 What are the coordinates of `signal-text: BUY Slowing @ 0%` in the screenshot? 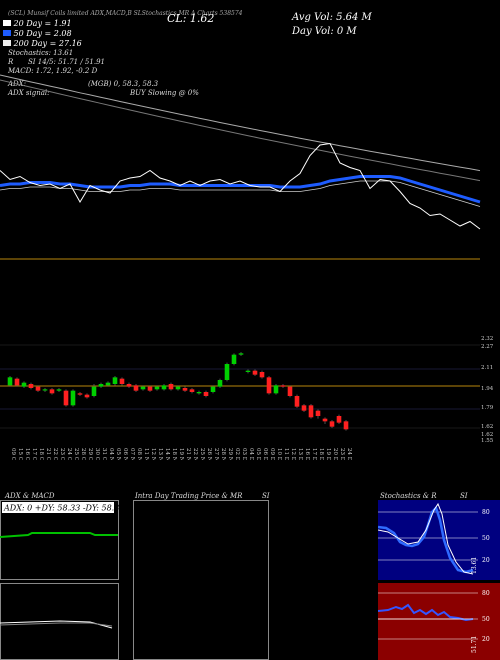 It's located at (164, 93).